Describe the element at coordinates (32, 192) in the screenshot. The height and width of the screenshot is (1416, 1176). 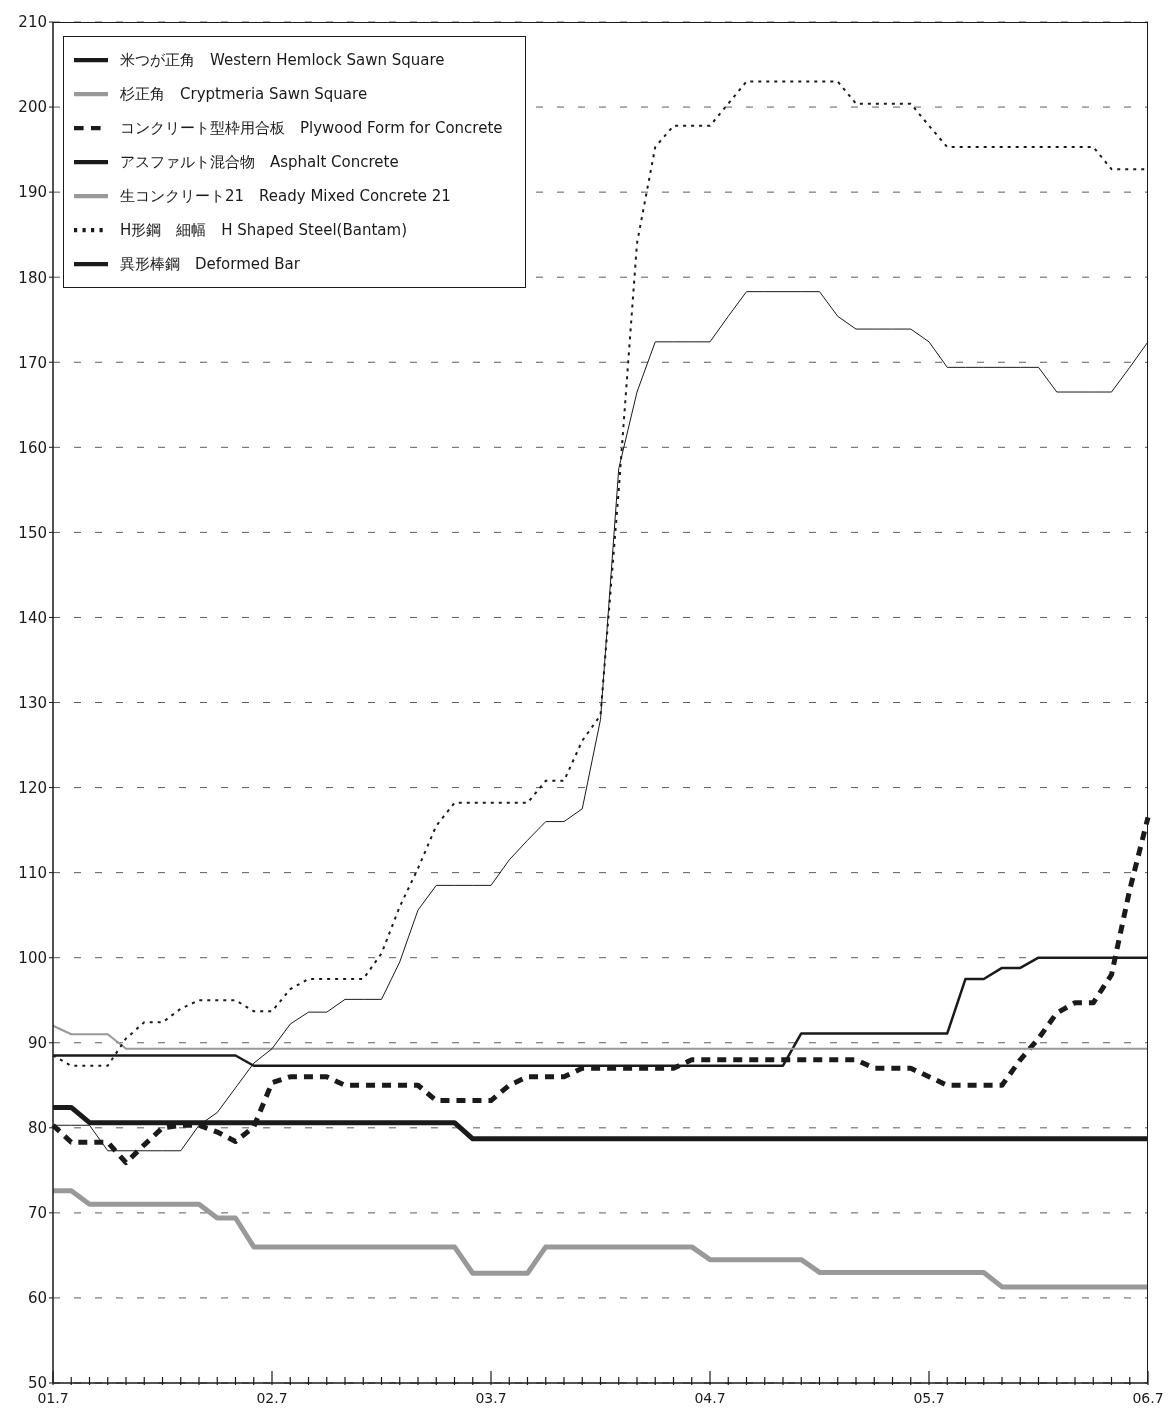
I see `y-tick-label: 190` at that location.